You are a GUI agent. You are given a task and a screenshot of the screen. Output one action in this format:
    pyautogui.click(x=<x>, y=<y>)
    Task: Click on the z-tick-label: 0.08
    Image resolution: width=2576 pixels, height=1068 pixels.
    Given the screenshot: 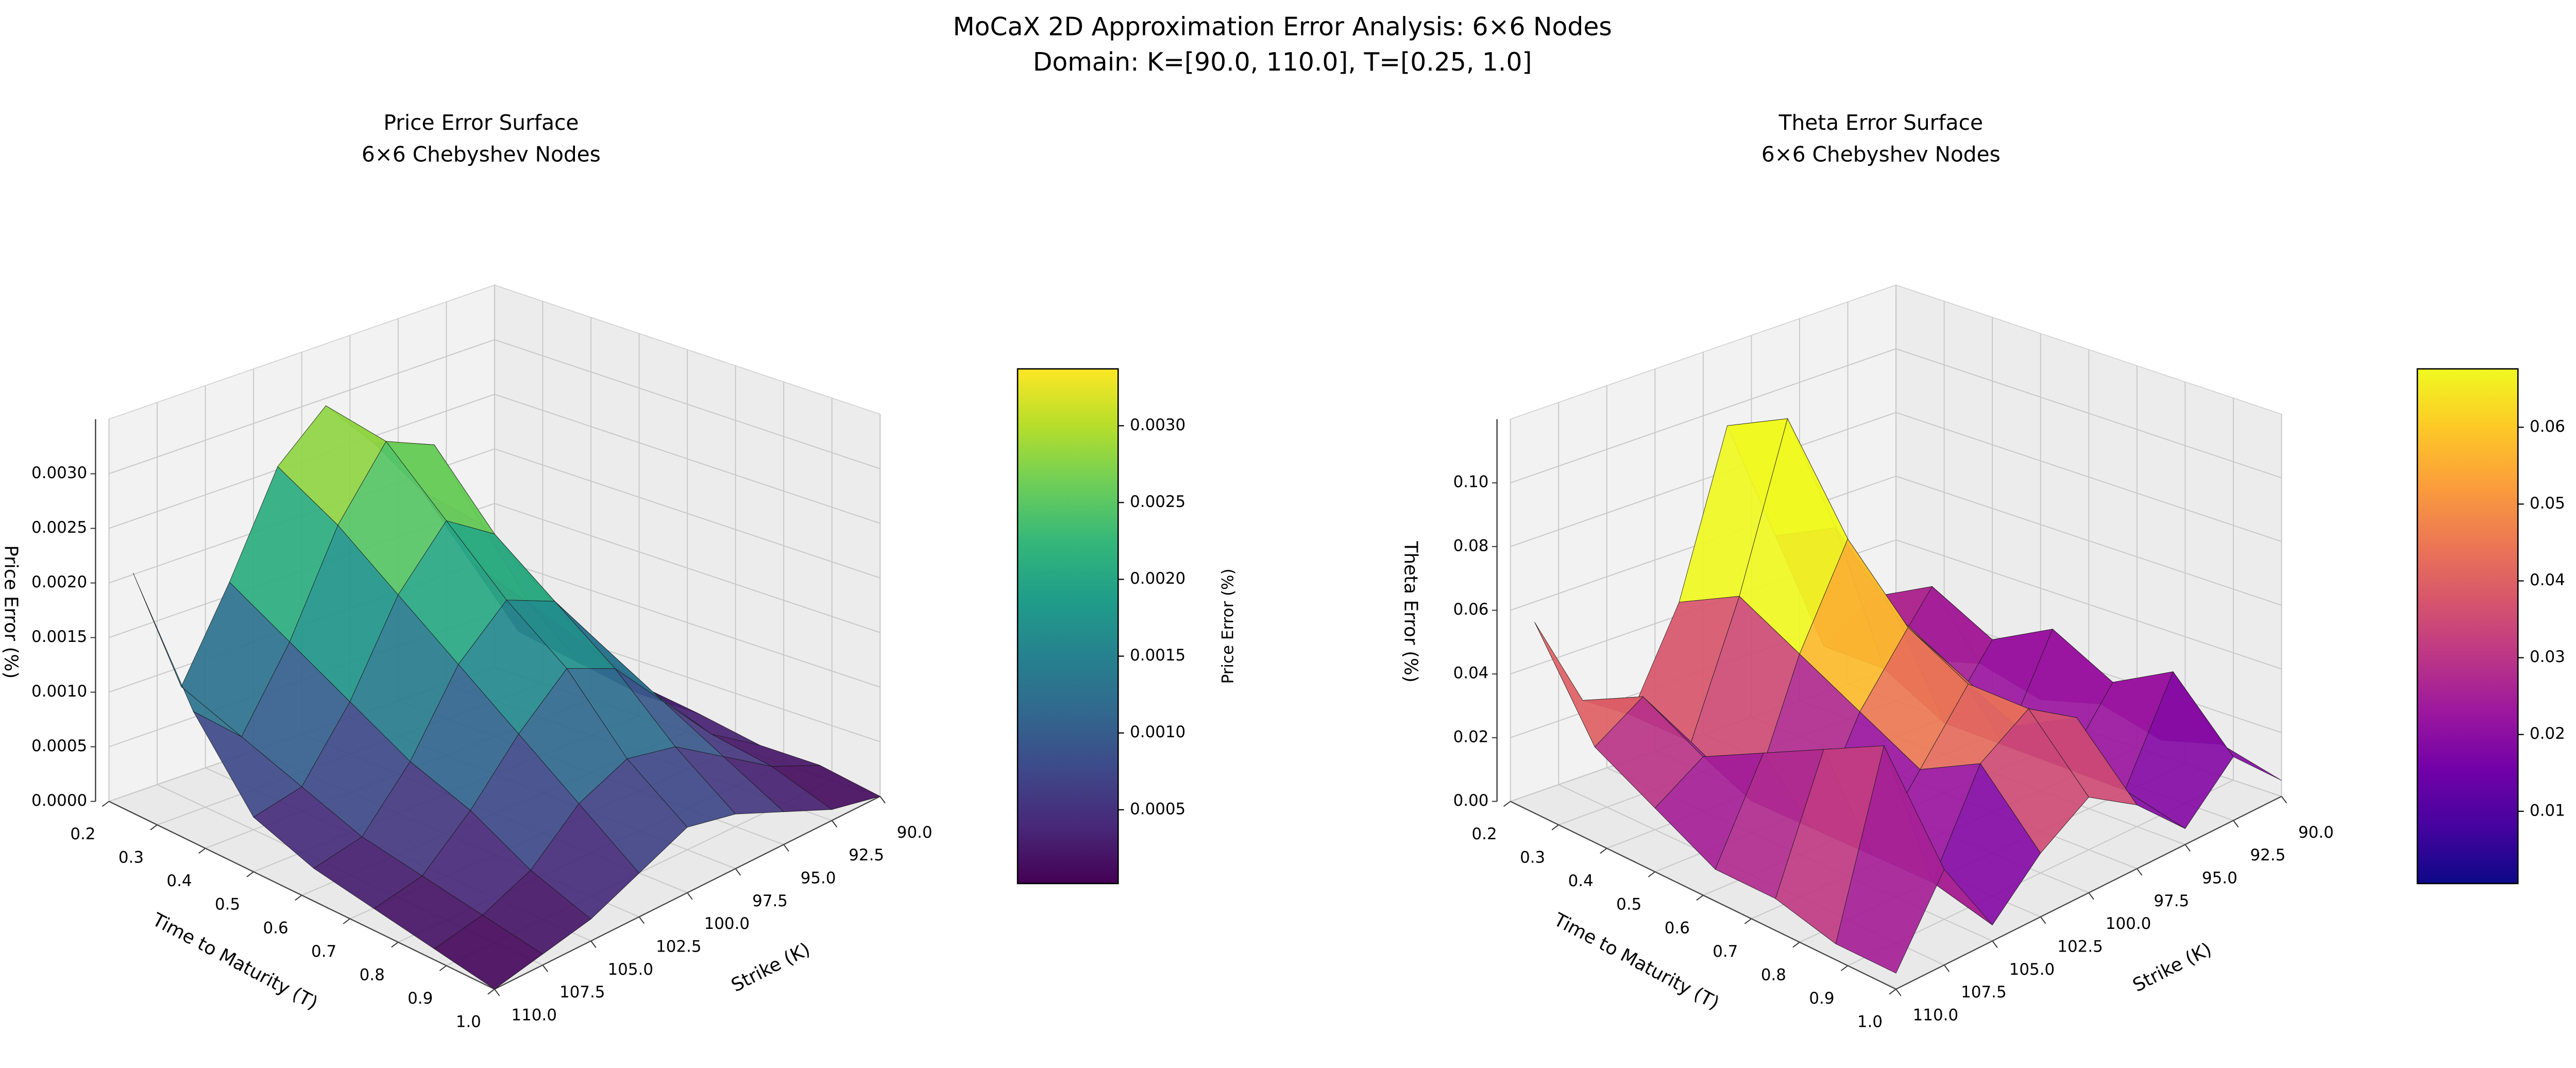 What is the action you would take?
    pyautogui.click(x=1471, y=546)
    